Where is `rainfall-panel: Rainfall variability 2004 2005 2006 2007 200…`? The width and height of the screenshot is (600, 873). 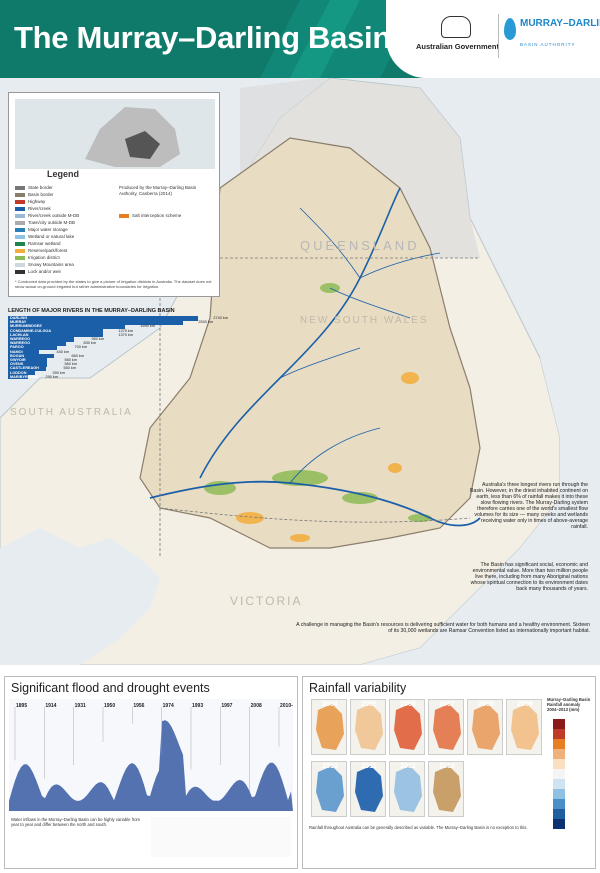 rainfall-panel: Rainfall variability 2004 2005 2006 2007 200… is located at coordinates (449, 772).